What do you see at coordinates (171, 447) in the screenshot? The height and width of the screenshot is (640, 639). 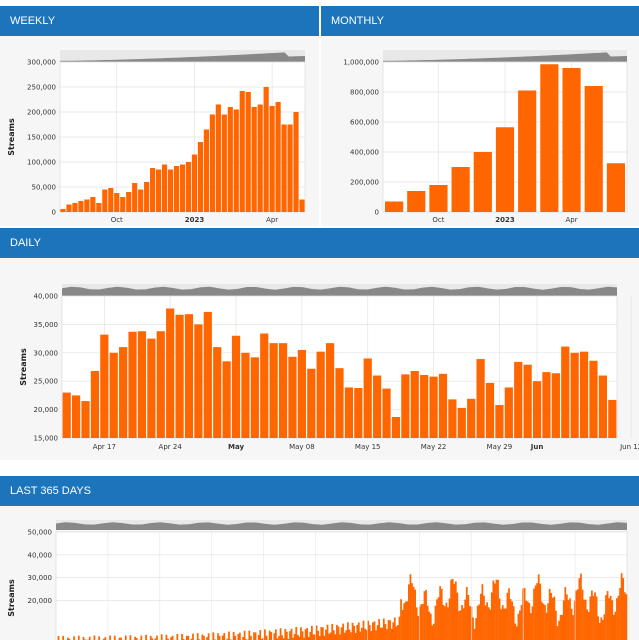 I see `x-tick-label: Apr 24` at bounding box center [171, 447].